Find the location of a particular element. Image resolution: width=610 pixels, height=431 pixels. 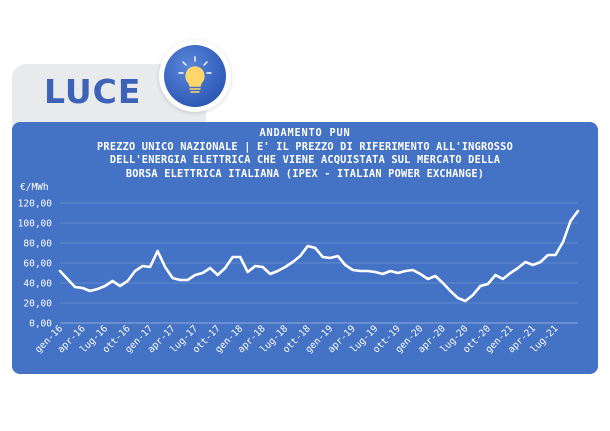

lightbulb-badge is located at coordinates (195, 76).